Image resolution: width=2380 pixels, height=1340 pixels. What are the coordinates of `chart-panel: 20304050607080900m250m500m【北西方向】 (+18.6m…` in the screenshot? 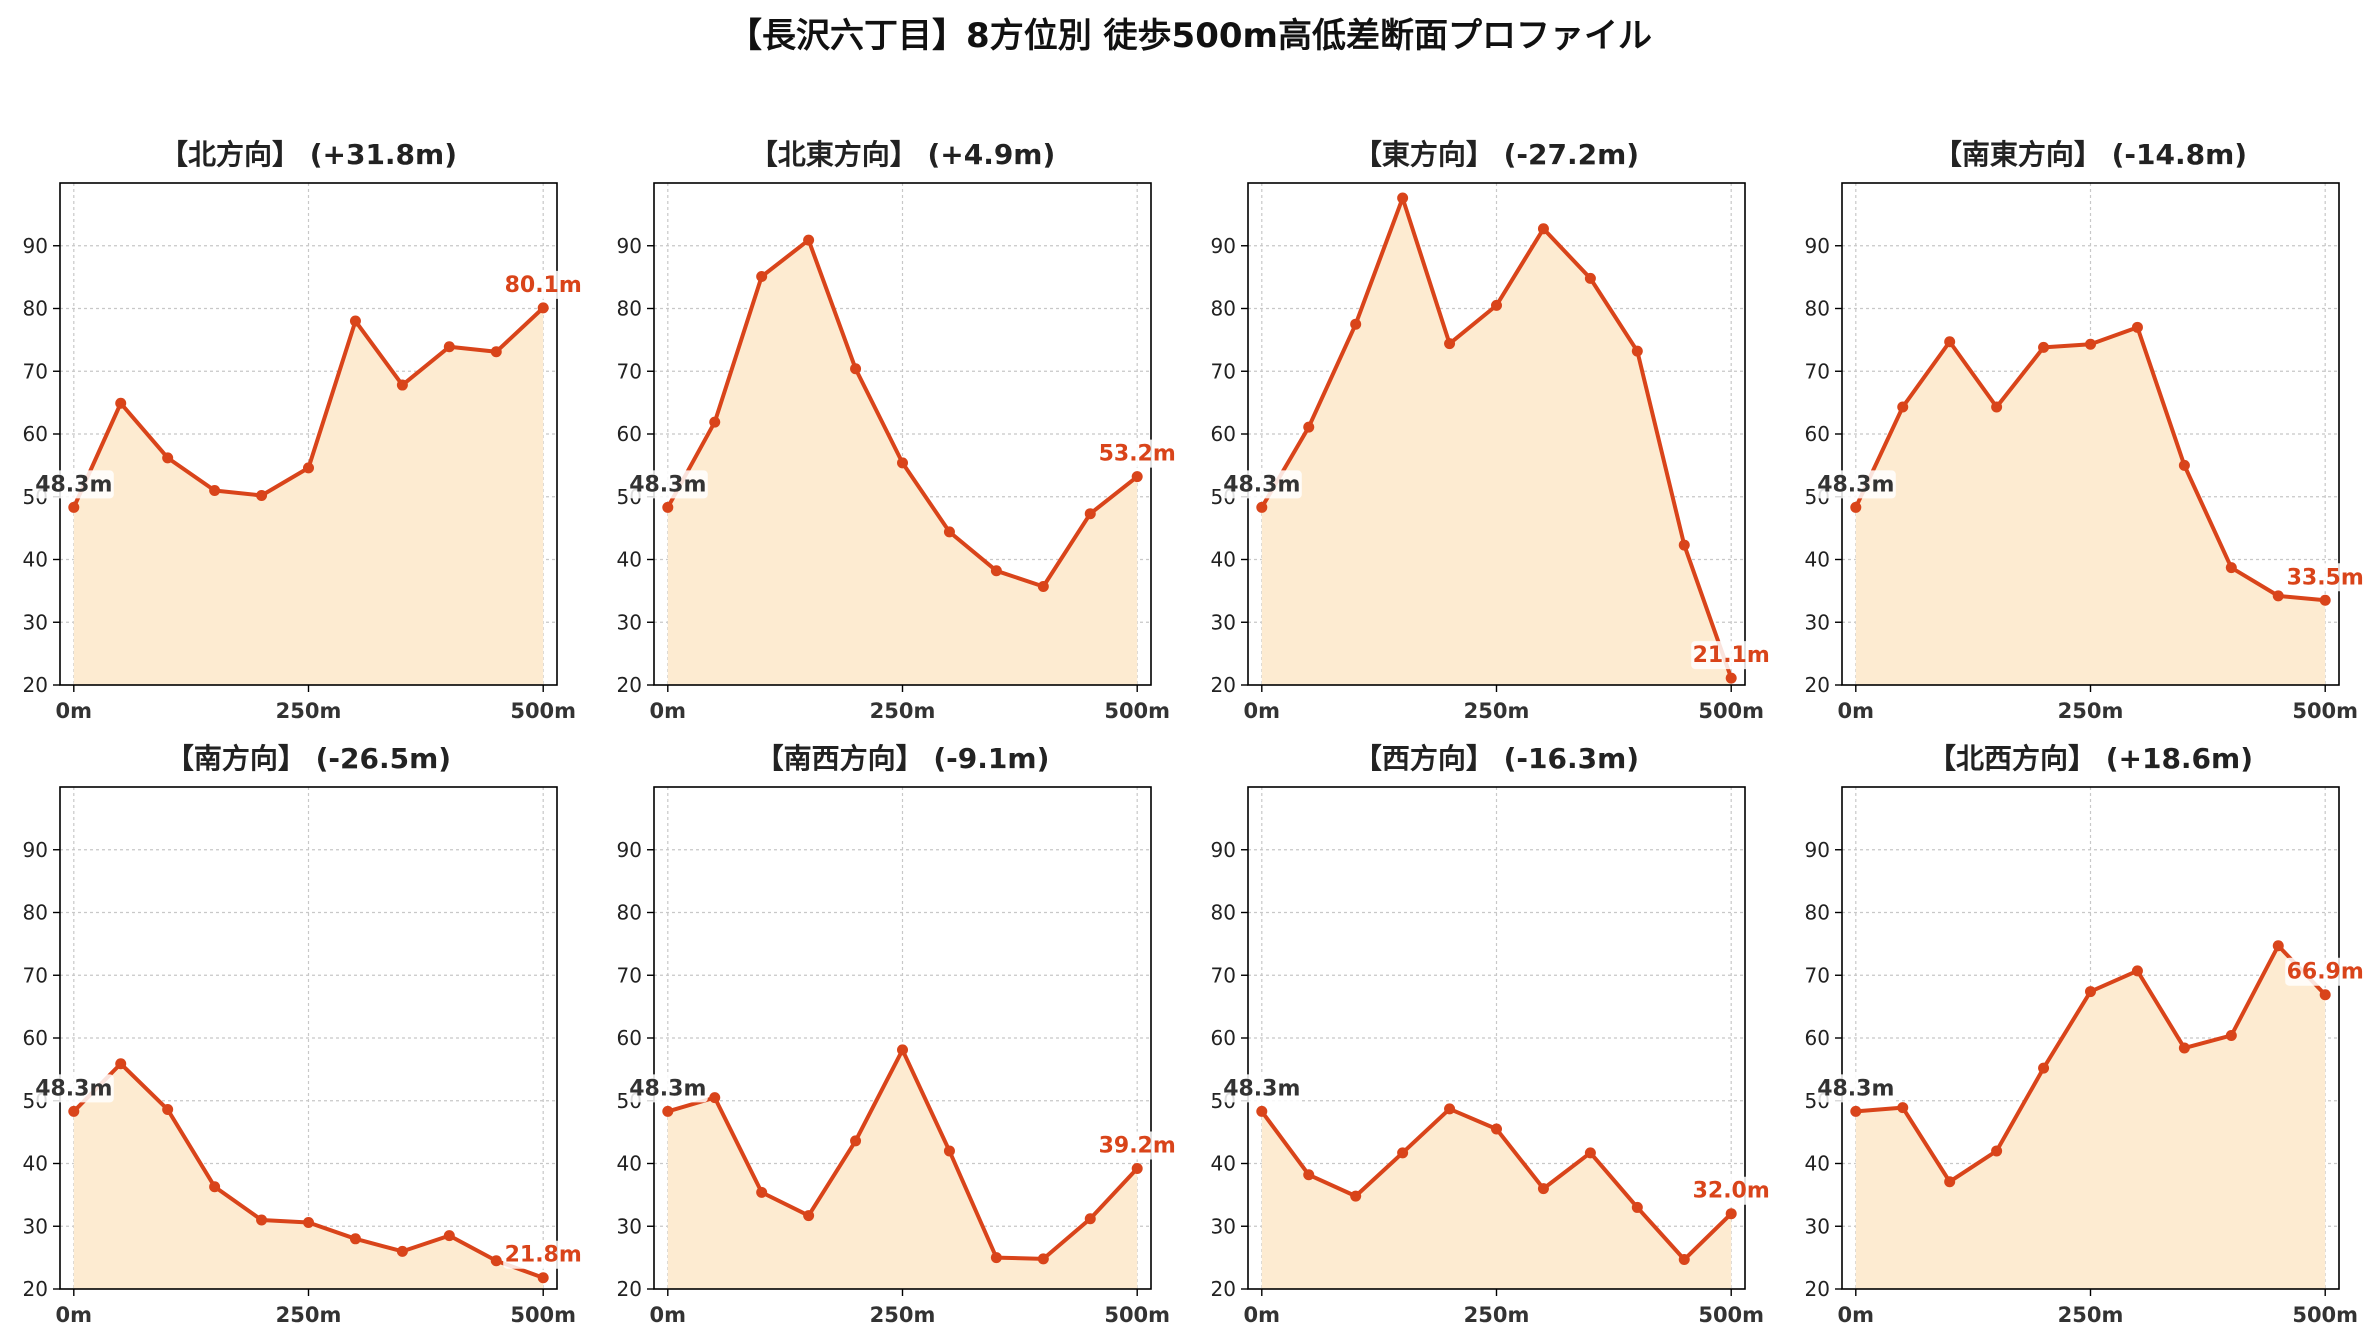 It's located at (2085, 1034).